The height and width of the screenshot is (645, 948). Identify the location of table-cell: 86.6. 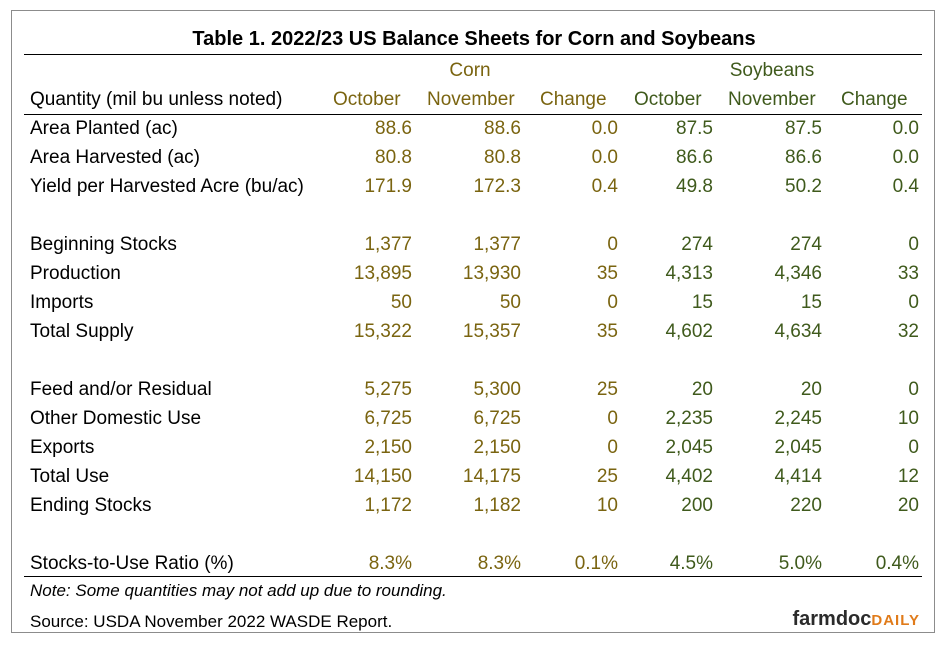
(803, 157).